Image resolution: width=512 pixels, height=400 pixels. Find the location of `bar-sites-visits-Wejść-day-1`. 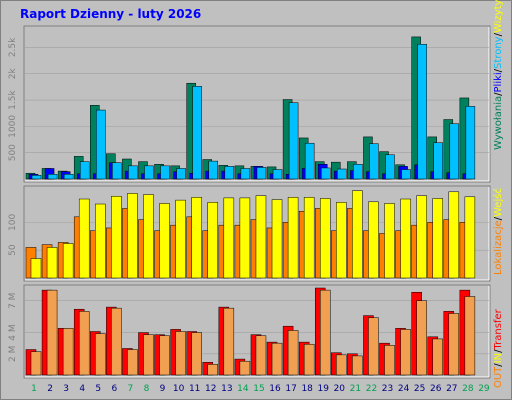

bar-sites-visits-Wejść-day-1 is located at coordinates (36, 268).